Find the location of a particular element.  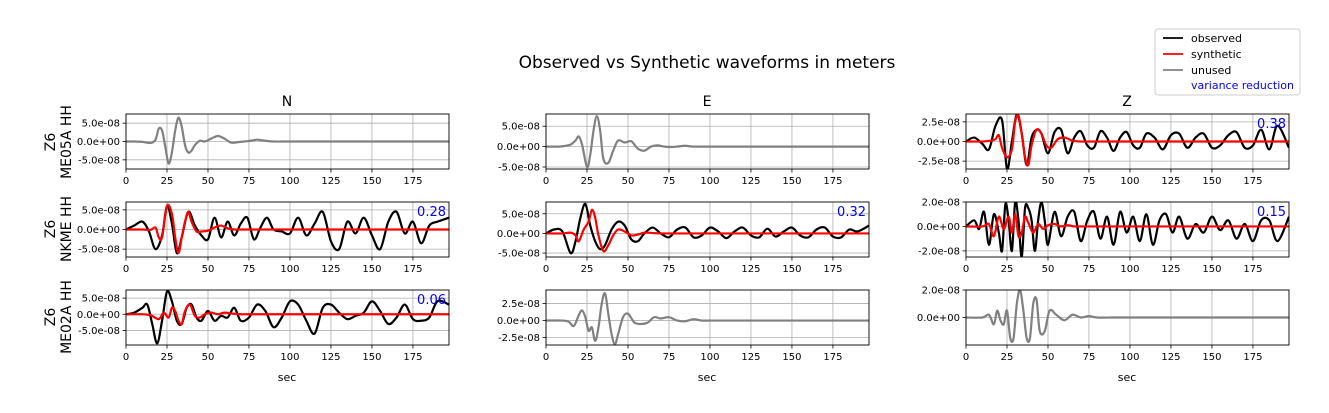

panel-r1-e-xtick-label-0: 0 is located at coordinates (546, 269).